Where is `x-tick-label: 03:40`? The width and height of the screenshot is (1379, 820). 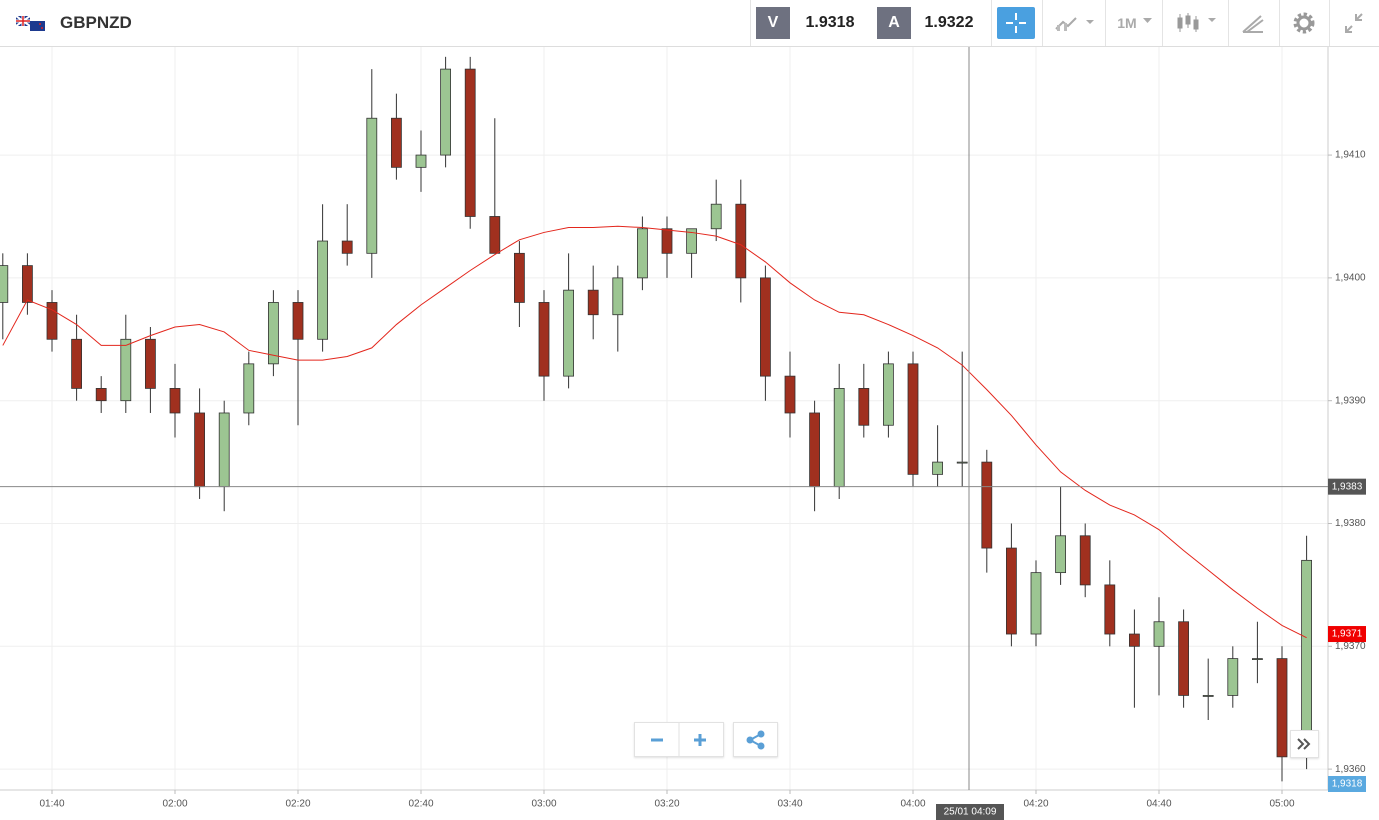
x-tick-label: 03:40 is located at coordinates (789, 804).